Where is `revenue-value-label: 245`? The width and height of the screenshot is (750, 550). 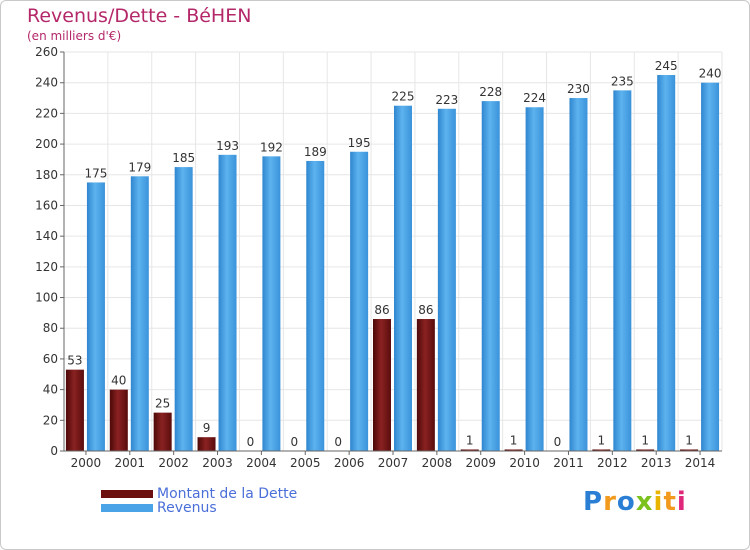 revenue-value-label: 245 is located at coordinates (666, 66).